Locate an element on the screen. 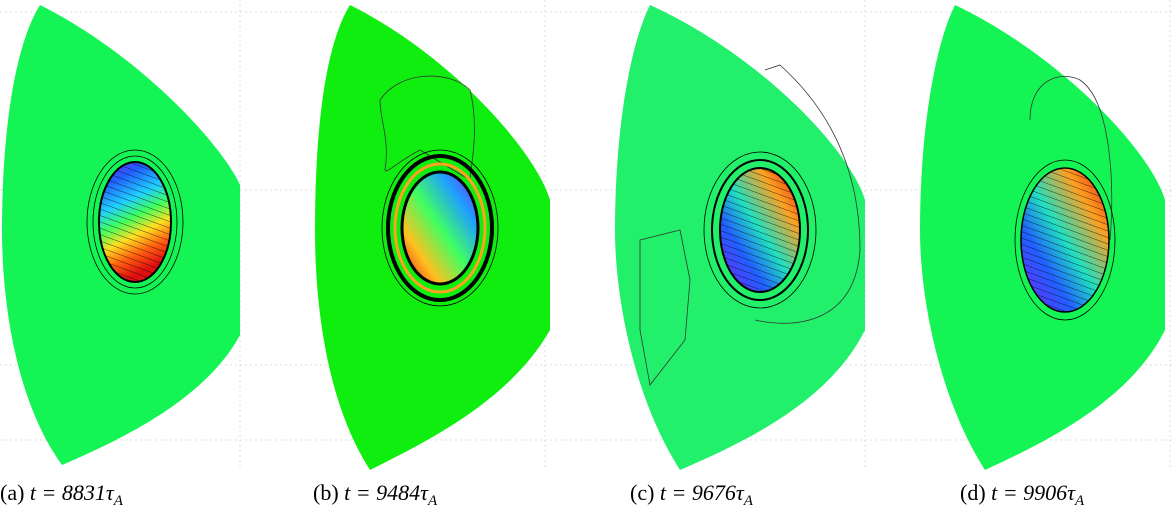  caption: (c) t = 9676τA is located at coordinates (692, 494).